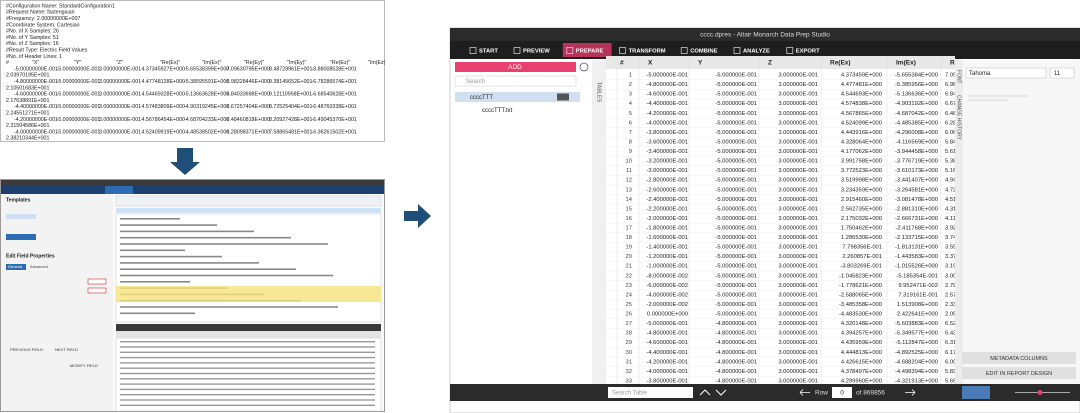 The height and width of the screenshot is (413, 1080). I want to click on row-number: 15, so click(629, 209).